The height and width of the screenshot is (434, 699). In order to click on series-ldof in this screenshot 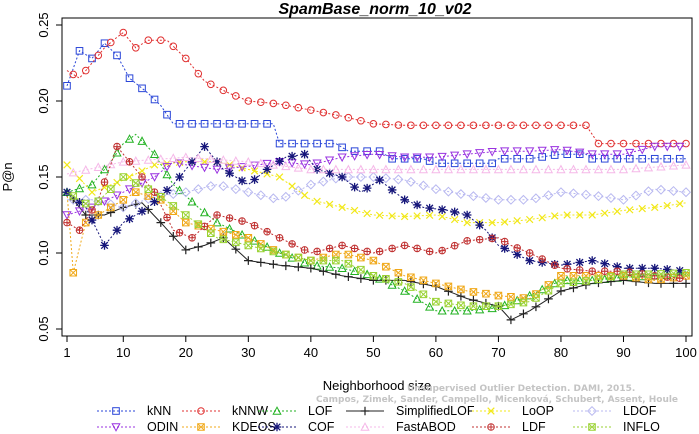, I will do `click(379, 192)`.